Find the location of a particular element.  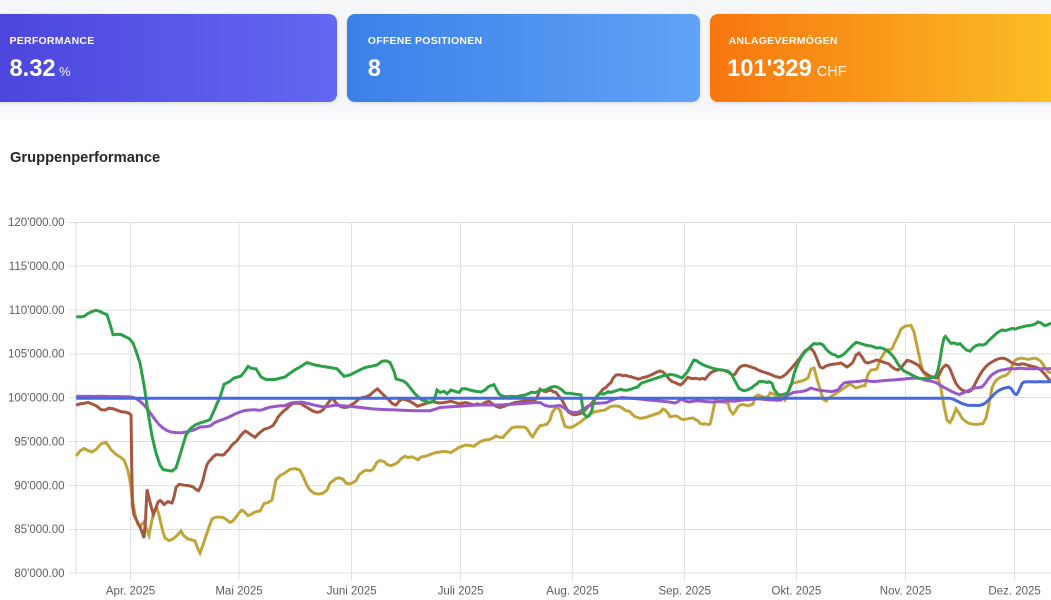

svg-text: 110'000.00 is located at coordinates (37, 311).